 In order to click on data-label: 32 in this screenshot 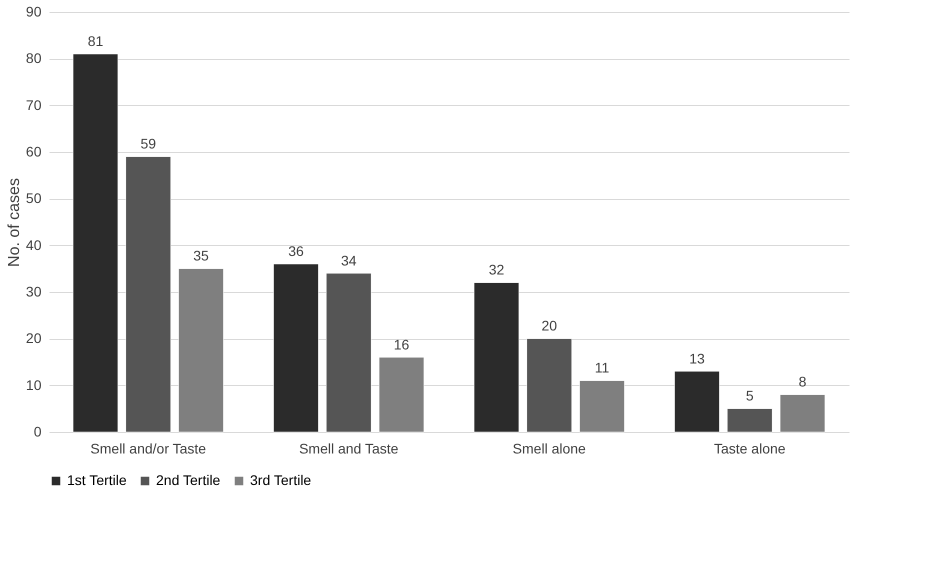, I will do `click(496, 270)`.